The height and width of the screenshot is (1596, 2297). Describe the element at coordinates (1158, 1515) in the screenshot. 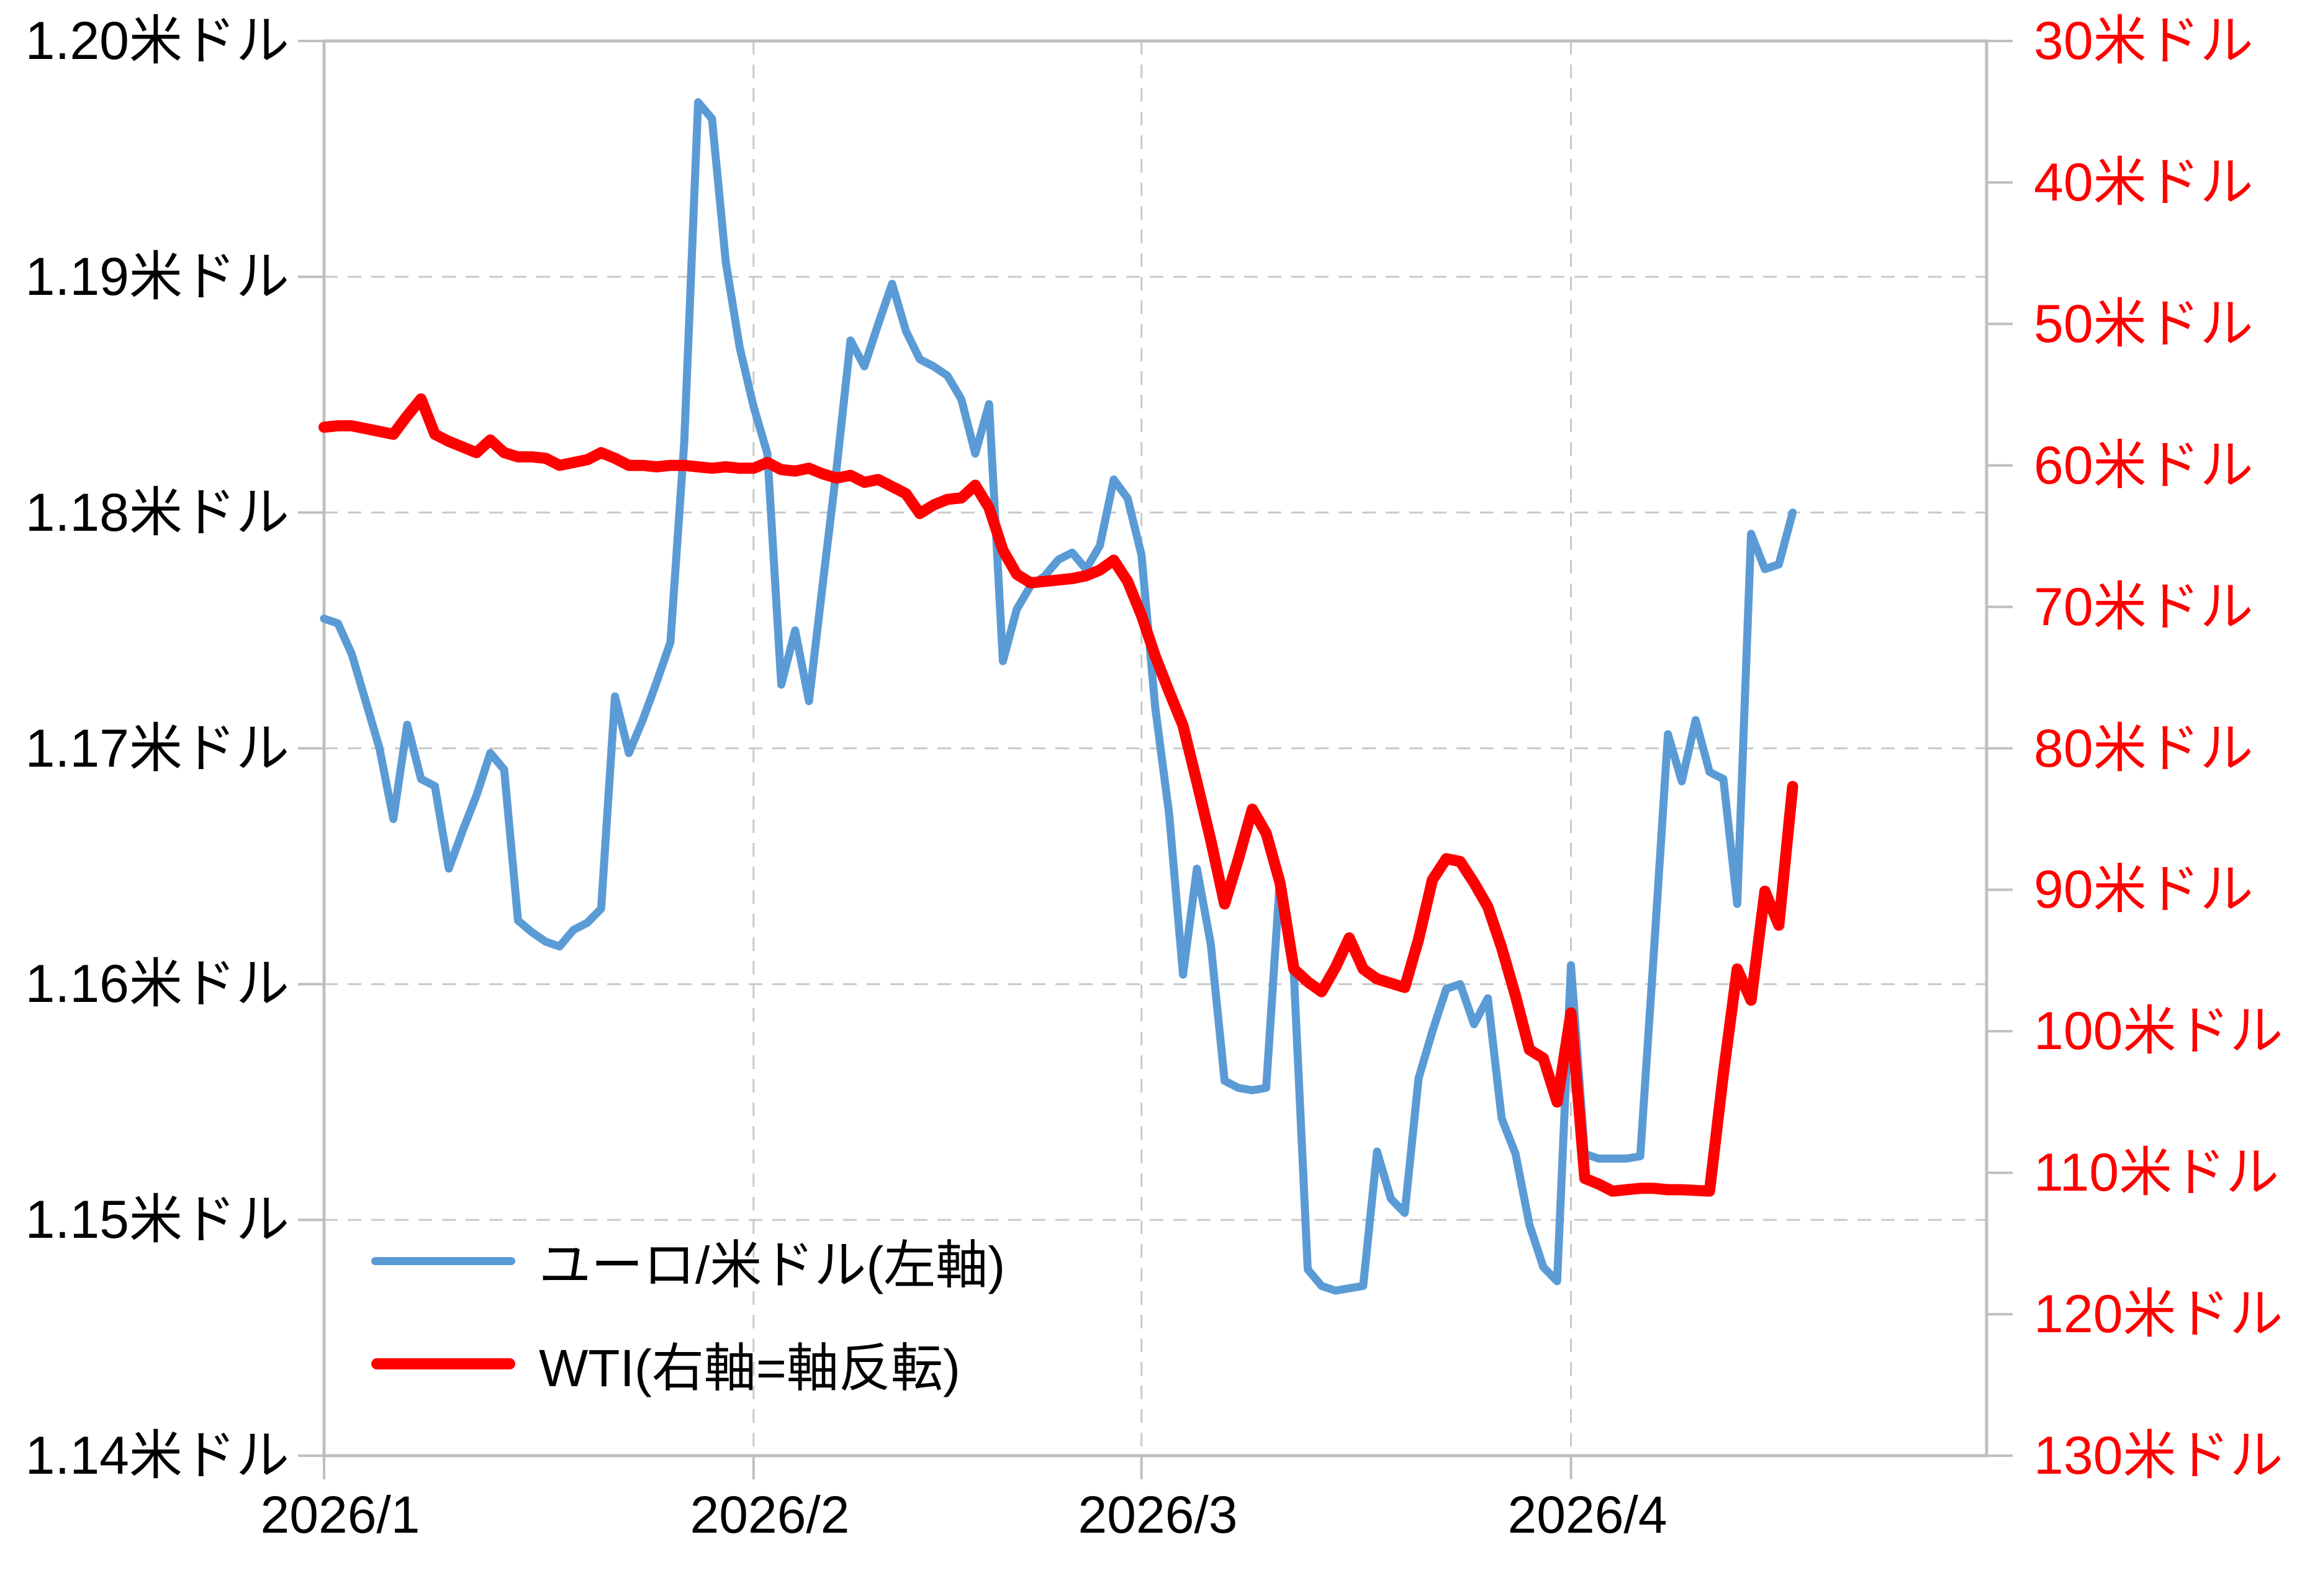

I see `x-axis-label: 2026/3` at that location.